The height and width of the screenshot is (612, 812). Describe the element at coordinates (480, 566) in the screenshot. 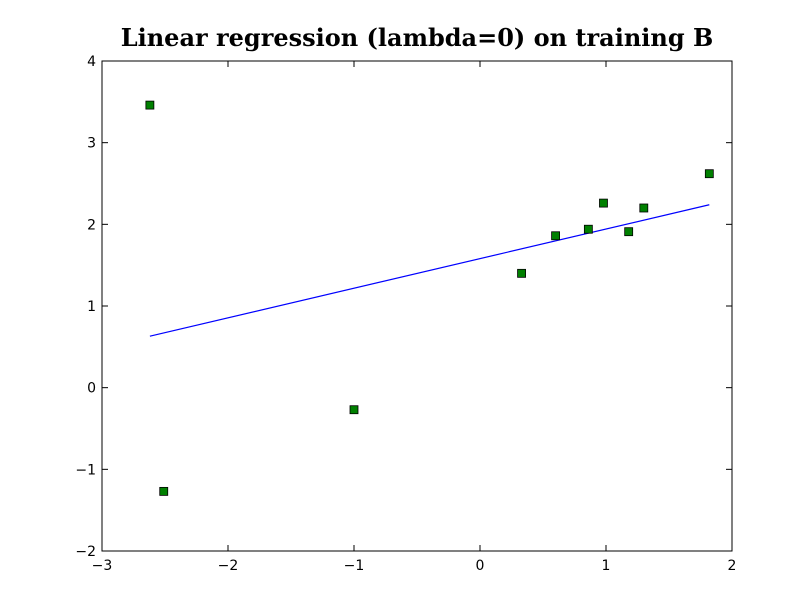

I see `x-tick-label: 0` at that location.